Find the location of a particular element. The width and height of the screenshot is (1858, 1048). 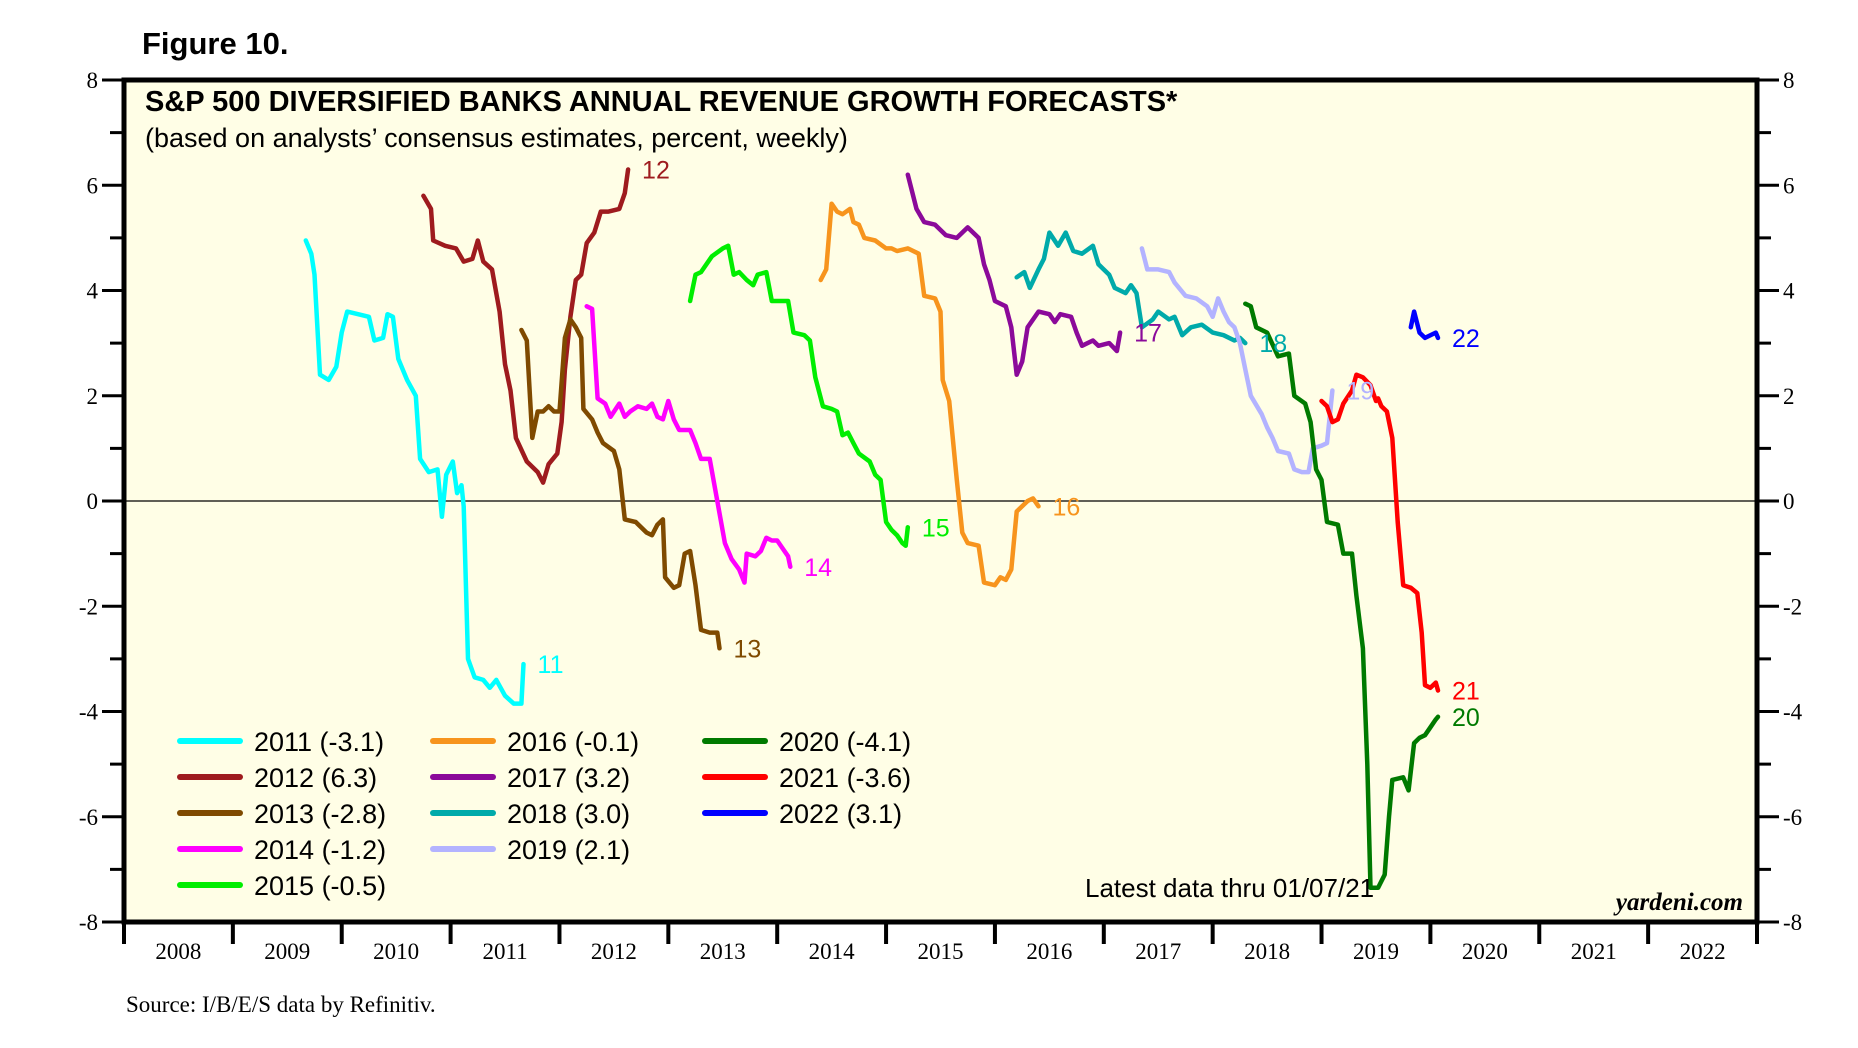

y-axis-right: 8 6 4 2 0 -2 -4 -6 -8 is located at coordinates (1780, 501).